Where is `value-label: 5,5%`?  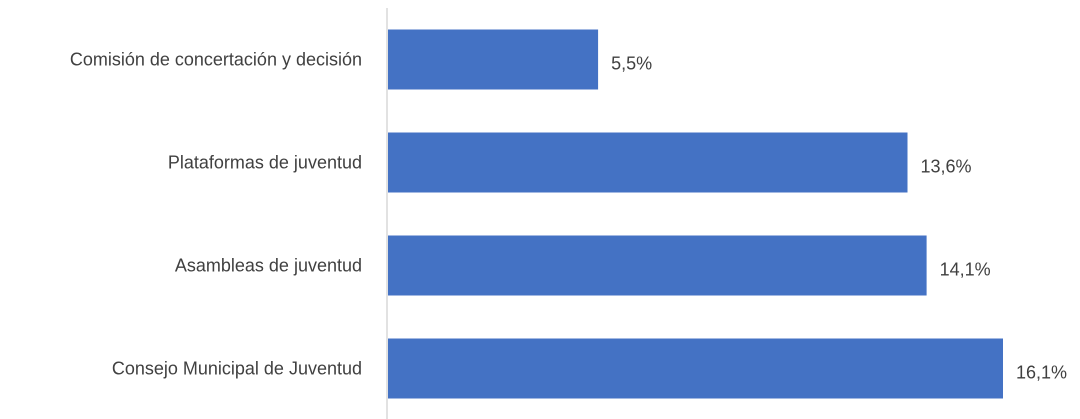 value-label: 5,5% is located at coordinates (631, 64).